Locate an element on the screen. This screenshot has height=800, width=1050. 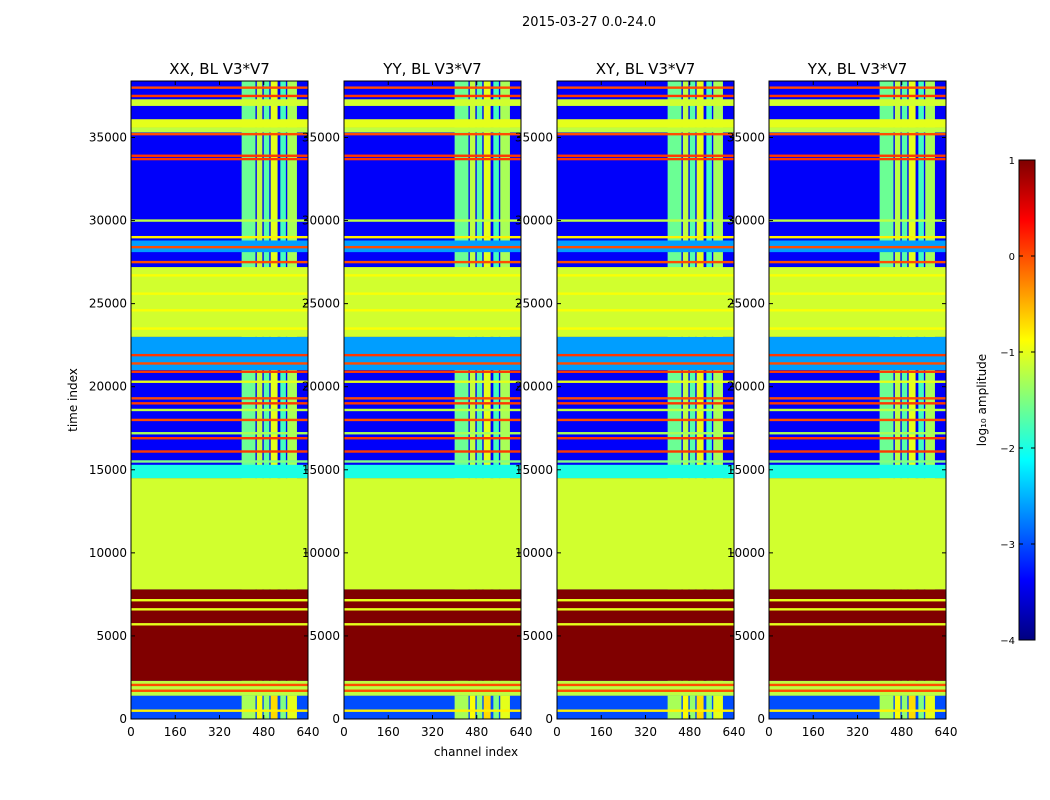
y-tick-label: 35000 is located at coordinates (321, 137).